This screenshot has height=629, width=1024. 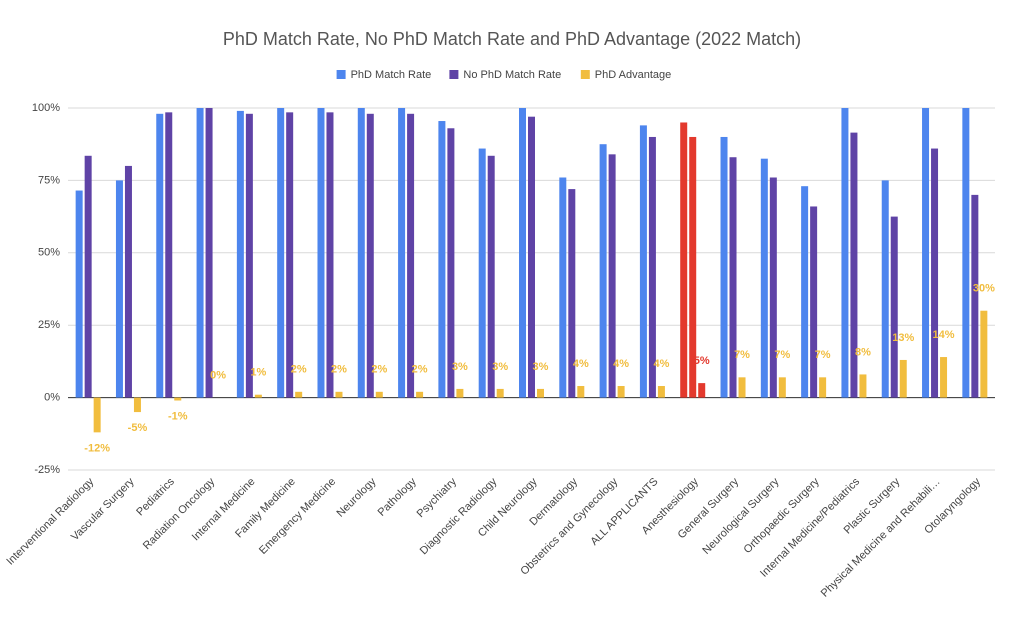 What do you see at coordinates (903, 338) in the screenshot?
I see `data-label: 13%` at bounding box center [903, 338].